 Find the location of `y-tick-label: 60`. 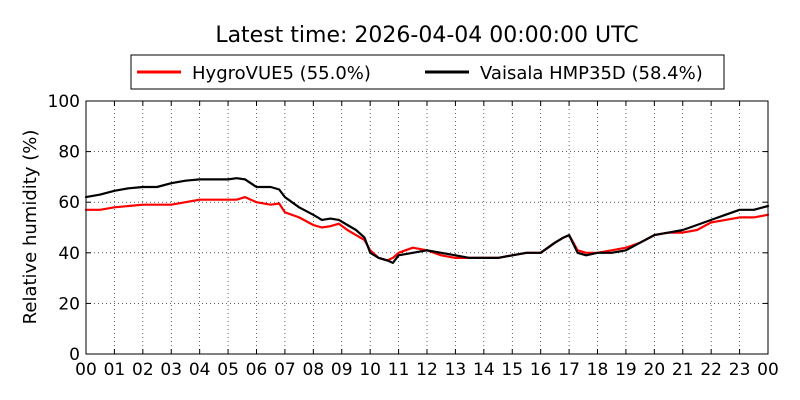

y-tick-label: 60 is located at coordinates (69, 203).